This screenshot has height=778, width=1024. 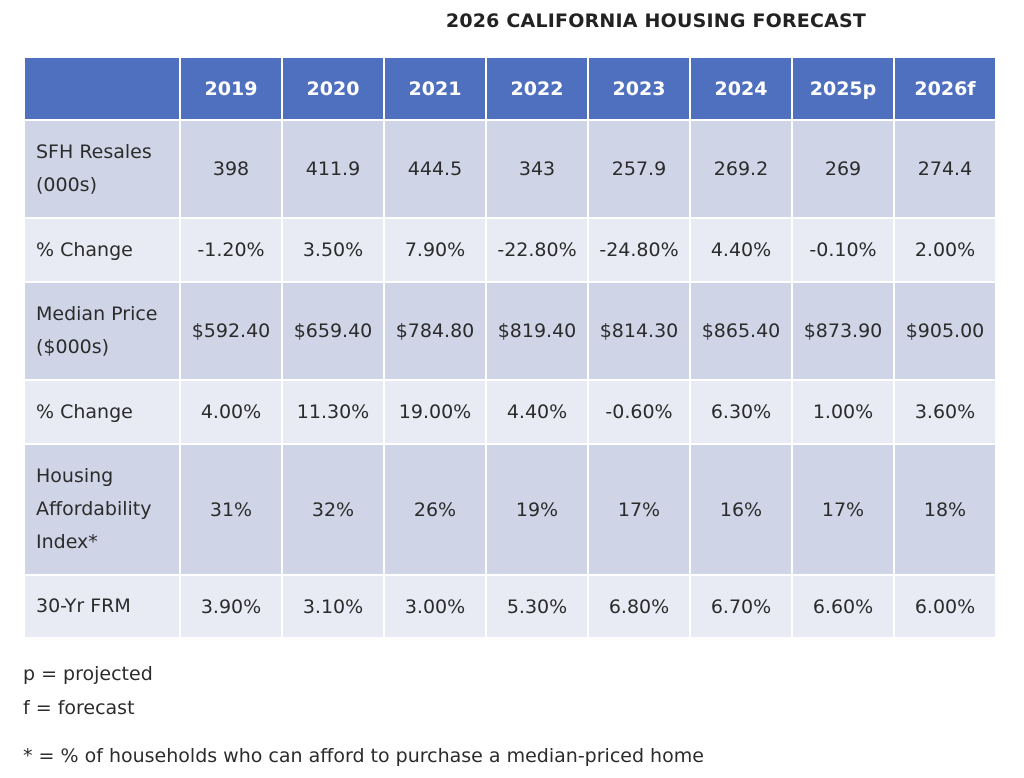 What do you see at coordinates (435, 250) in the screenshot?
I see `table-cell: 7.90%` at bounding box center [435, 250].